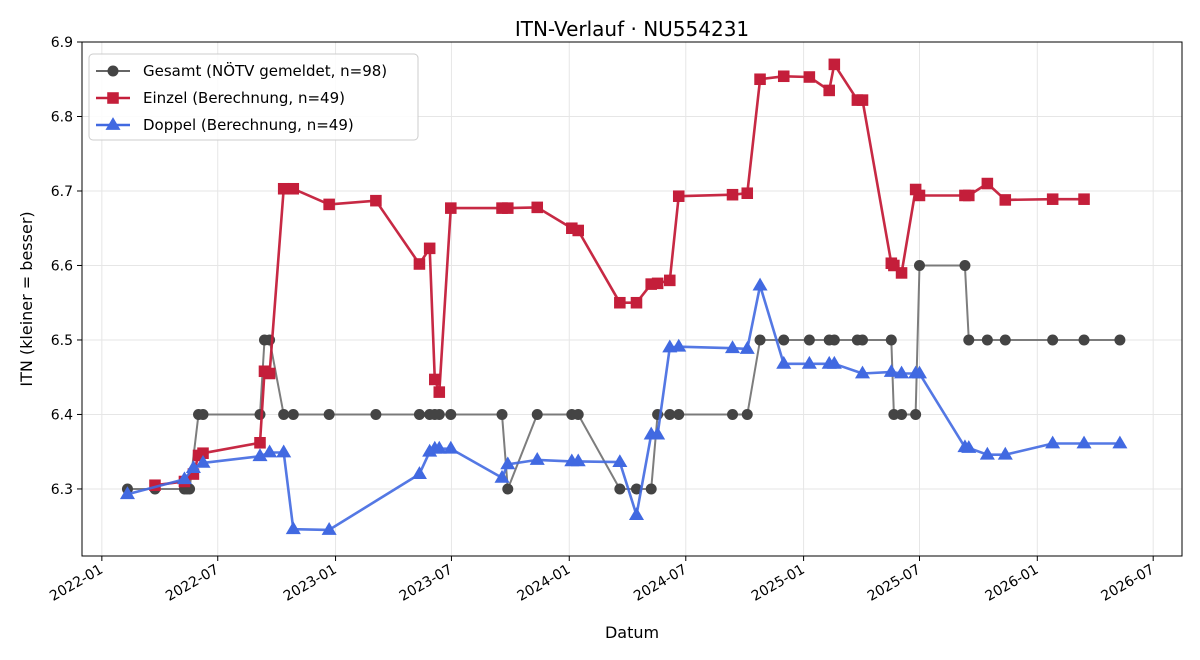 This screenshot has height=660, width=1200. I want to click on legend-label: Doppel (Berechnung, n=49), so click(248, 125).